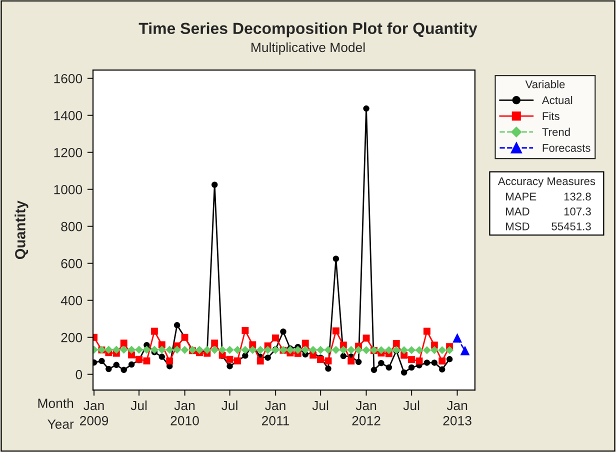  I want to click on text: Accuracy Measures, so click(547, 182).